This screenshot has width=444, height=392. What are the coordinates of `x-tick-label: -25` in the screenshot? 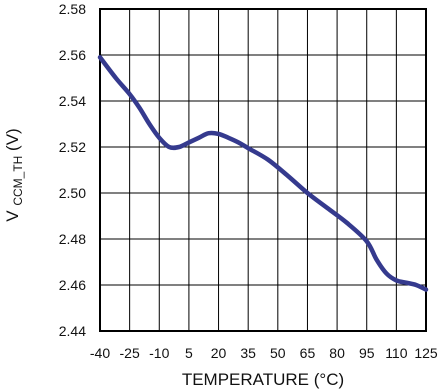 It's located at (130, 353).